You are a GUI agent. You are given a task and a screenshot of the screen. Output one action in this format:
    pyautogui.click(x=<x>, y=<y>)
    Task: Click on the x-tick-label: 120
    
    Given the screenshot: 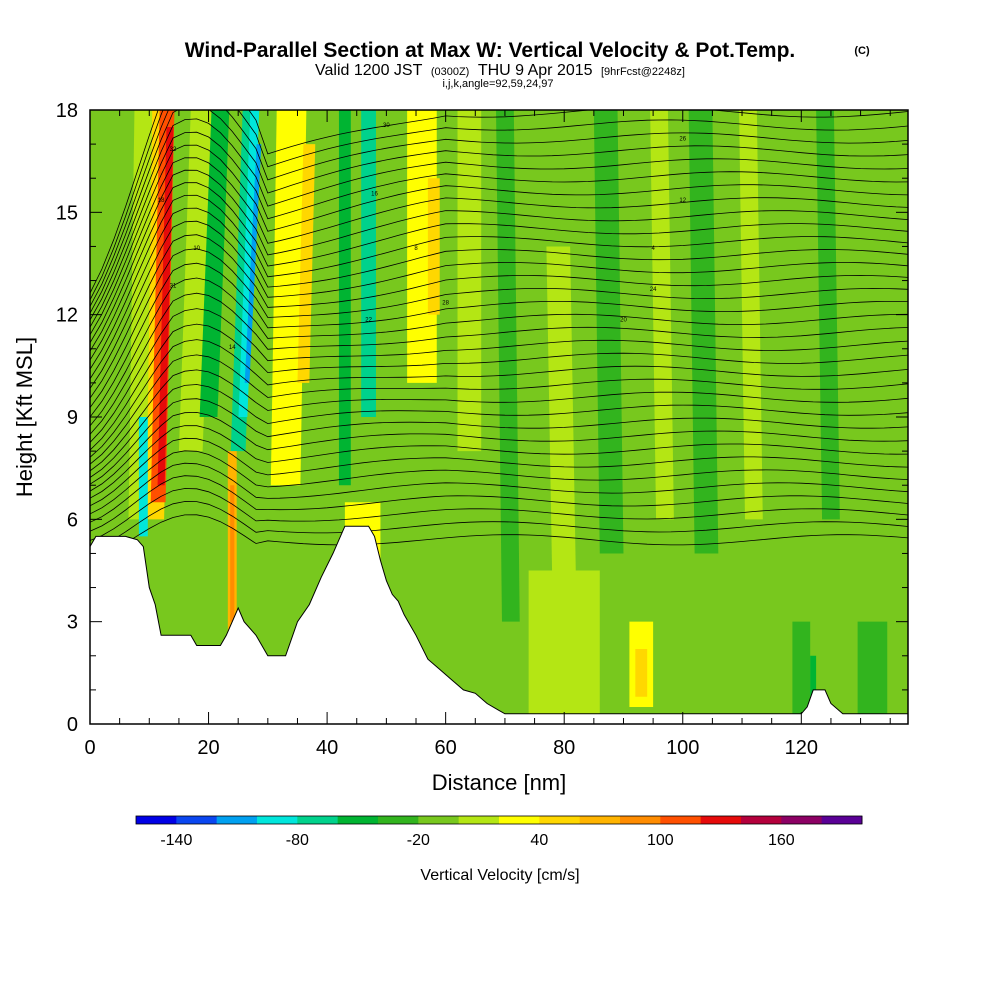 What is the action you would take?
    pyautogui.click(x=801, y=748)
    